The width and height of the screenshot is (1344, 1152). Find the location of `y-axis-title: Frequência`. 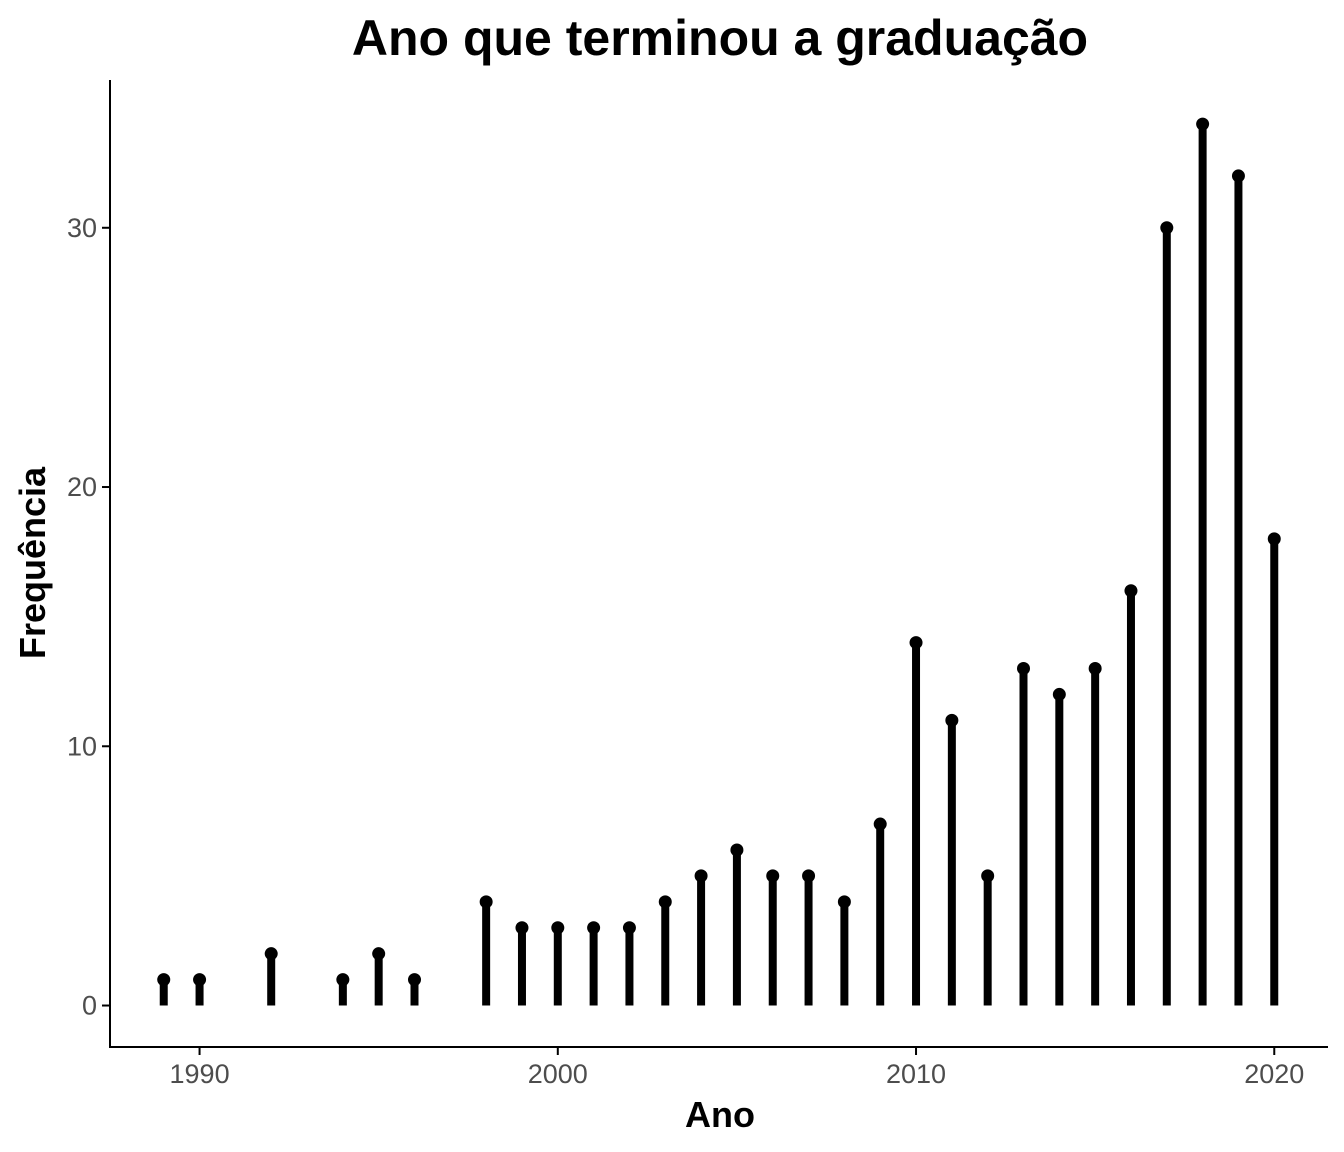

y-axis-title: Frequência is located at coordinates (32, 562).